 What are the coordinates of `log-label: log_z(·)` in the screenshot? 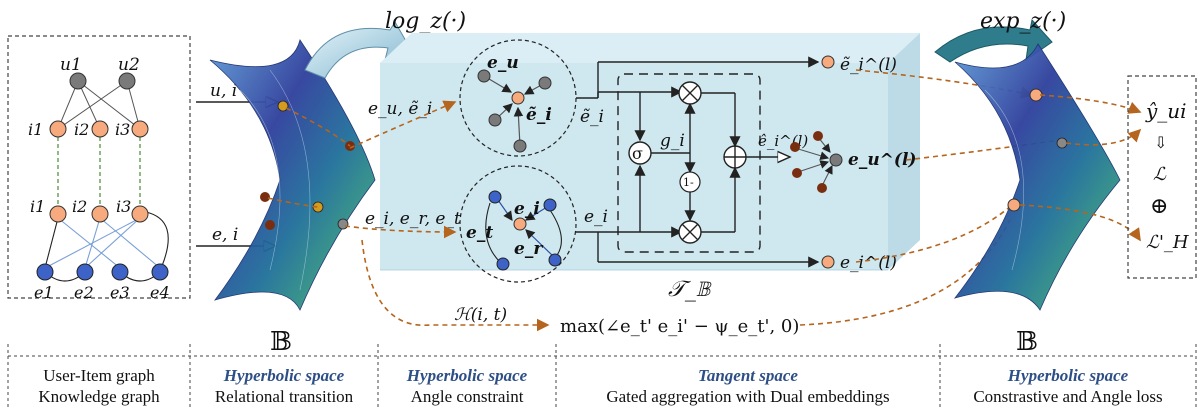 It's located at (425, 21).